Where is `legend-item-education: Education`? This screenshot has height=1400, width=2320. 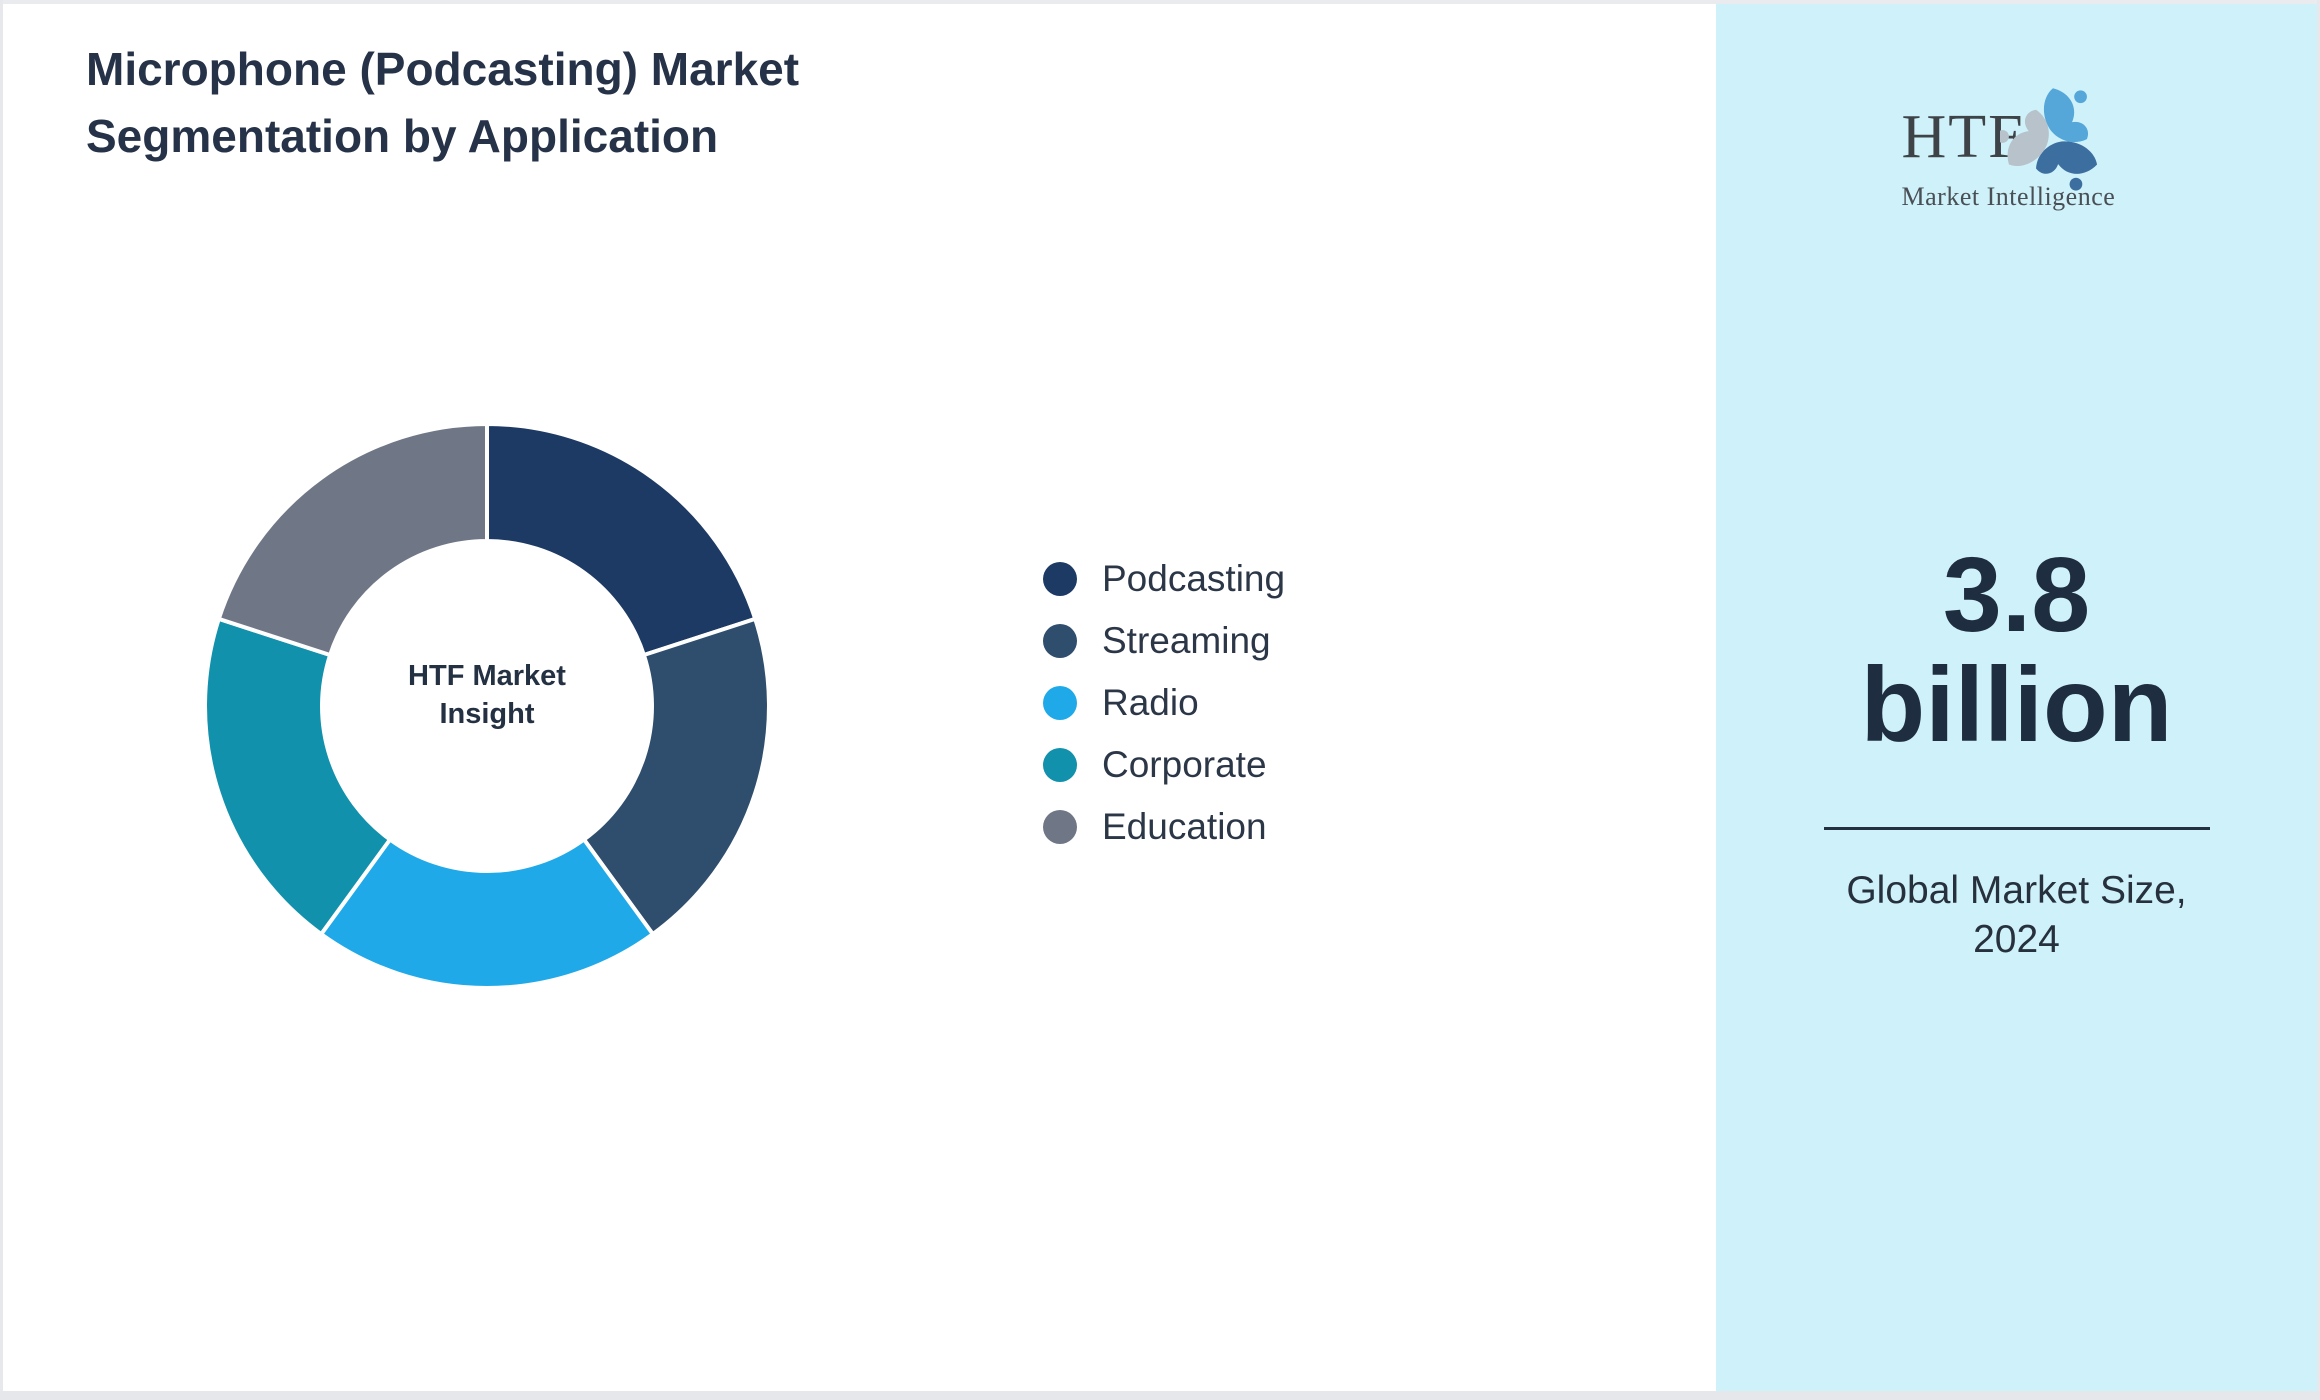
legend-item-education: Education is located at coordinates (1164, 826).